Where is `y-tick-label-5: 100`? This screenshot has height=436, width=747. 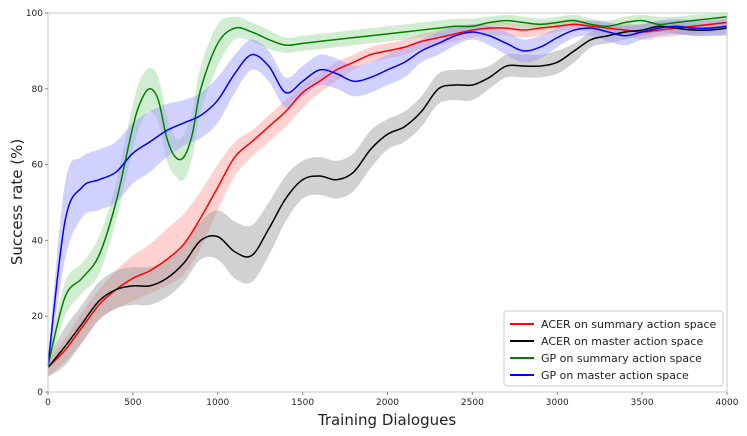
y-tick-label-5: 100 is located at coordinates (34, 14).